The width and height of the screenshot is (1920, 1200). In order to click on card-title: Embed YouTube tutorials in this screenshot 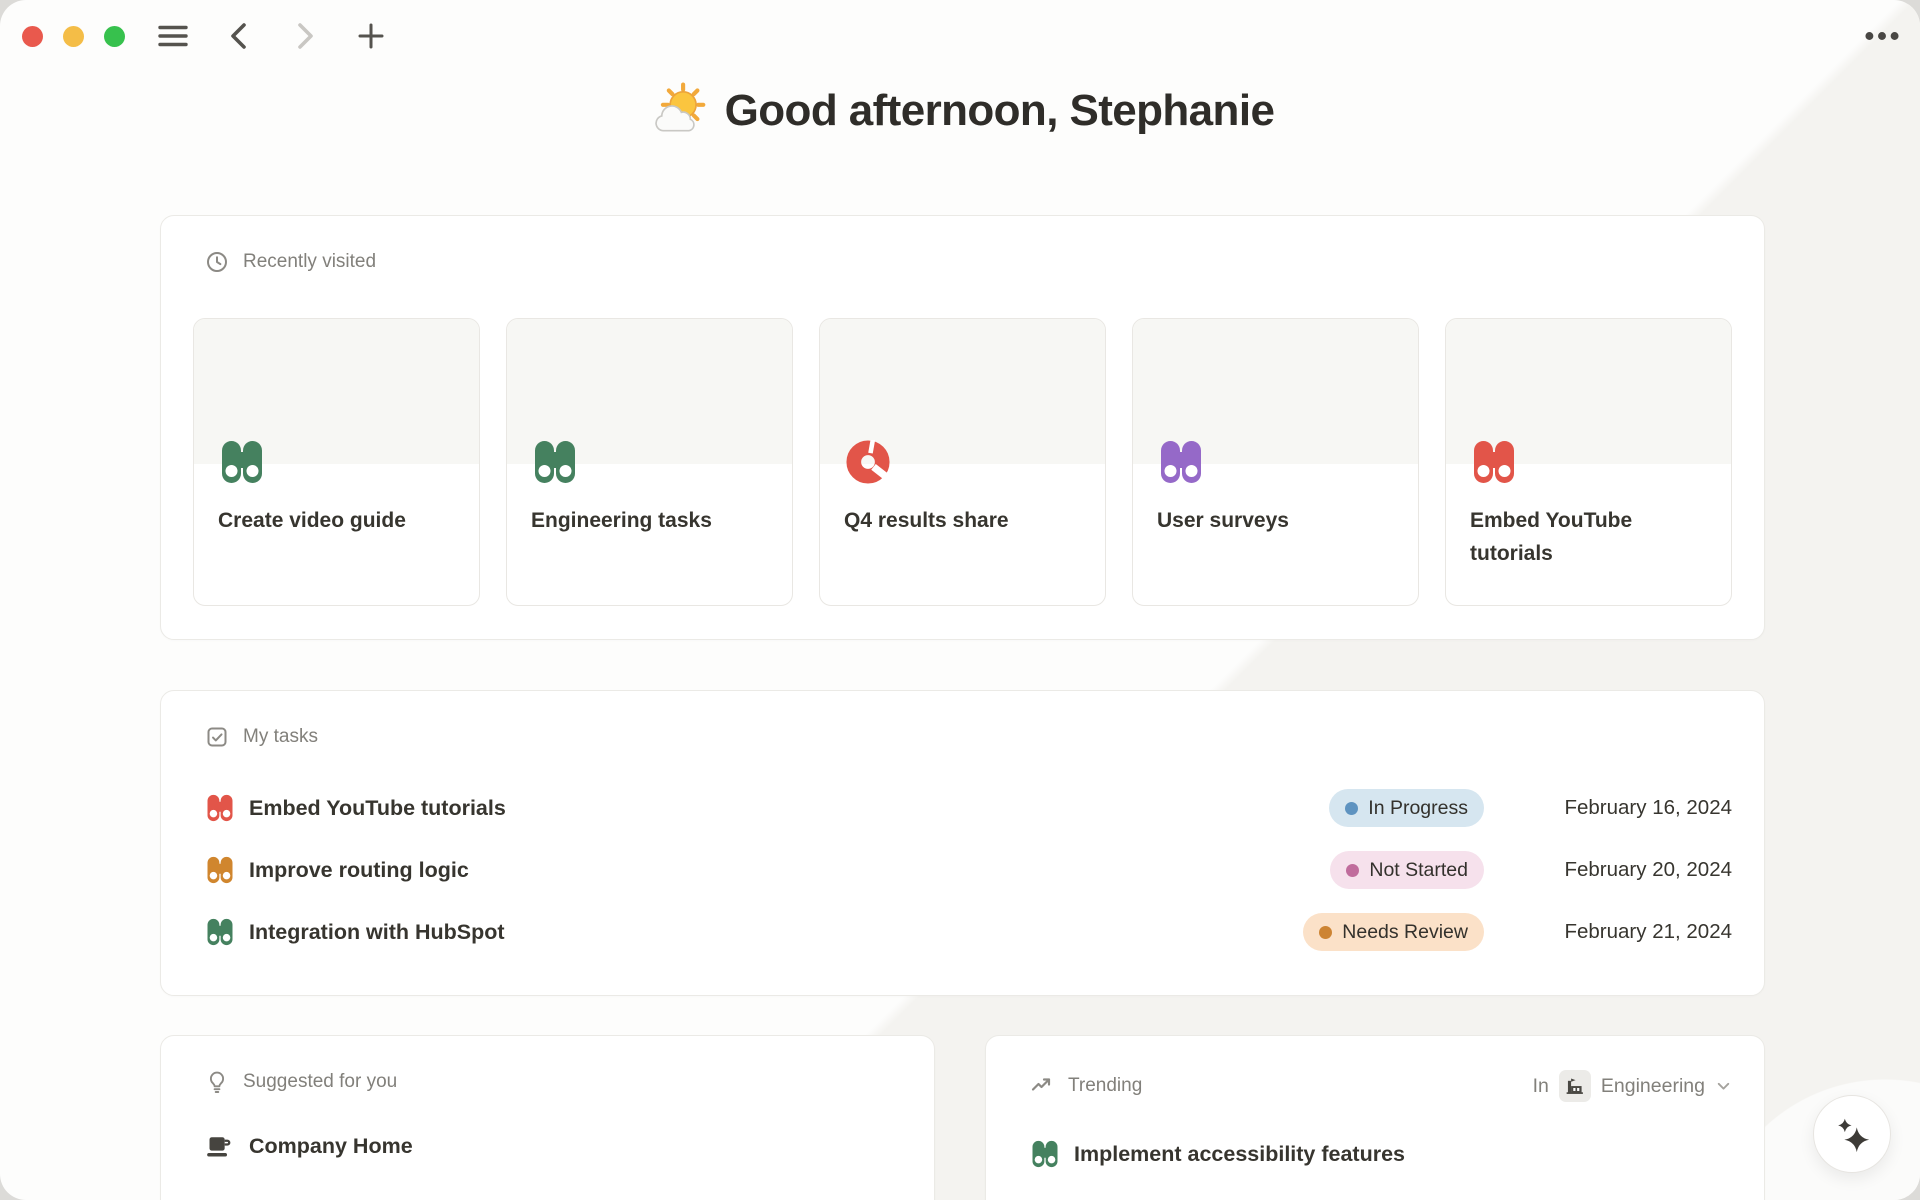, I will do `click(1551, 537)`.